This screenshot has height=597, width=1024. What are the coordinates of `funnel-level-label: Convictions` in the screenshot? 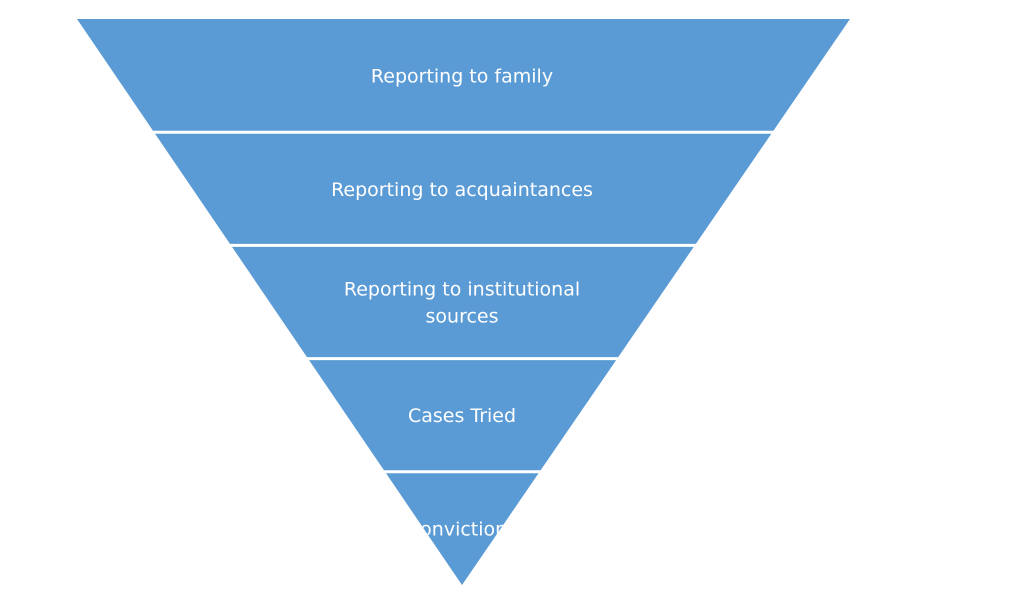 It's located at (462, 529).